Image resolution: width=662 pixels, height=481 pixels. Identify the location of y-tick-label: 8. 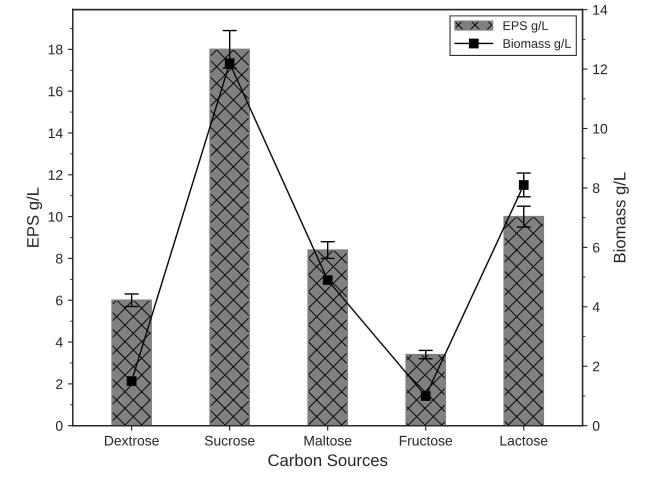
(59, 259).